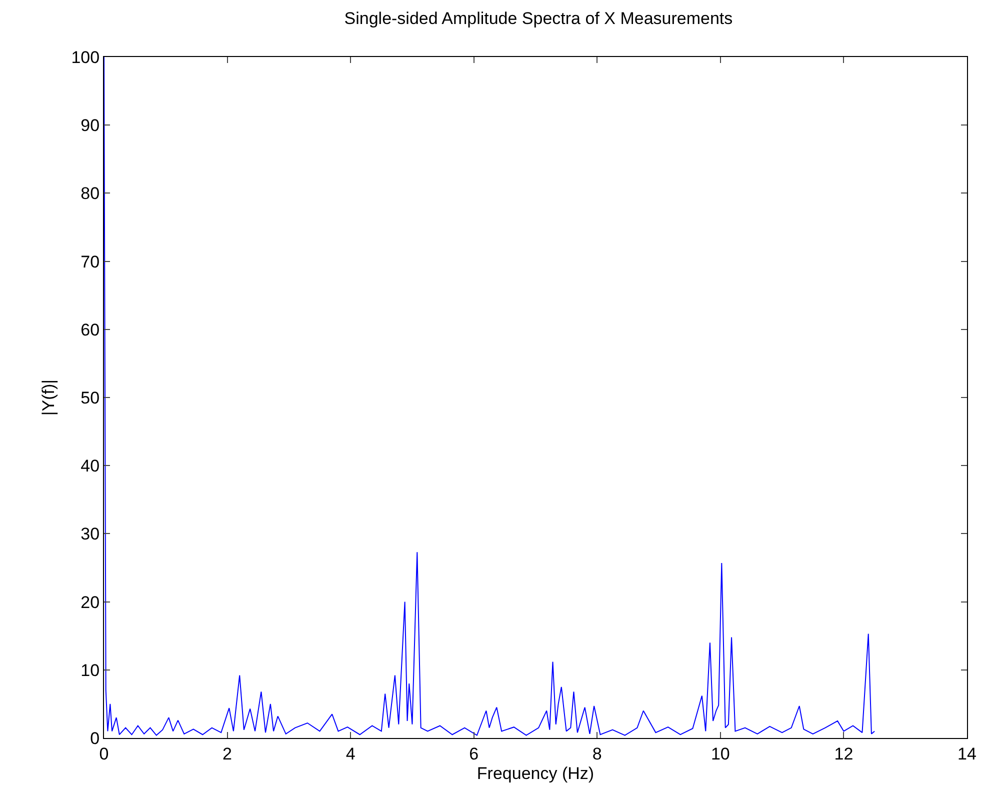  What do you see at coordinates (90, 398) in the screenshot?
I see `y-tick-label: 50` at bounding box center [90, 398].